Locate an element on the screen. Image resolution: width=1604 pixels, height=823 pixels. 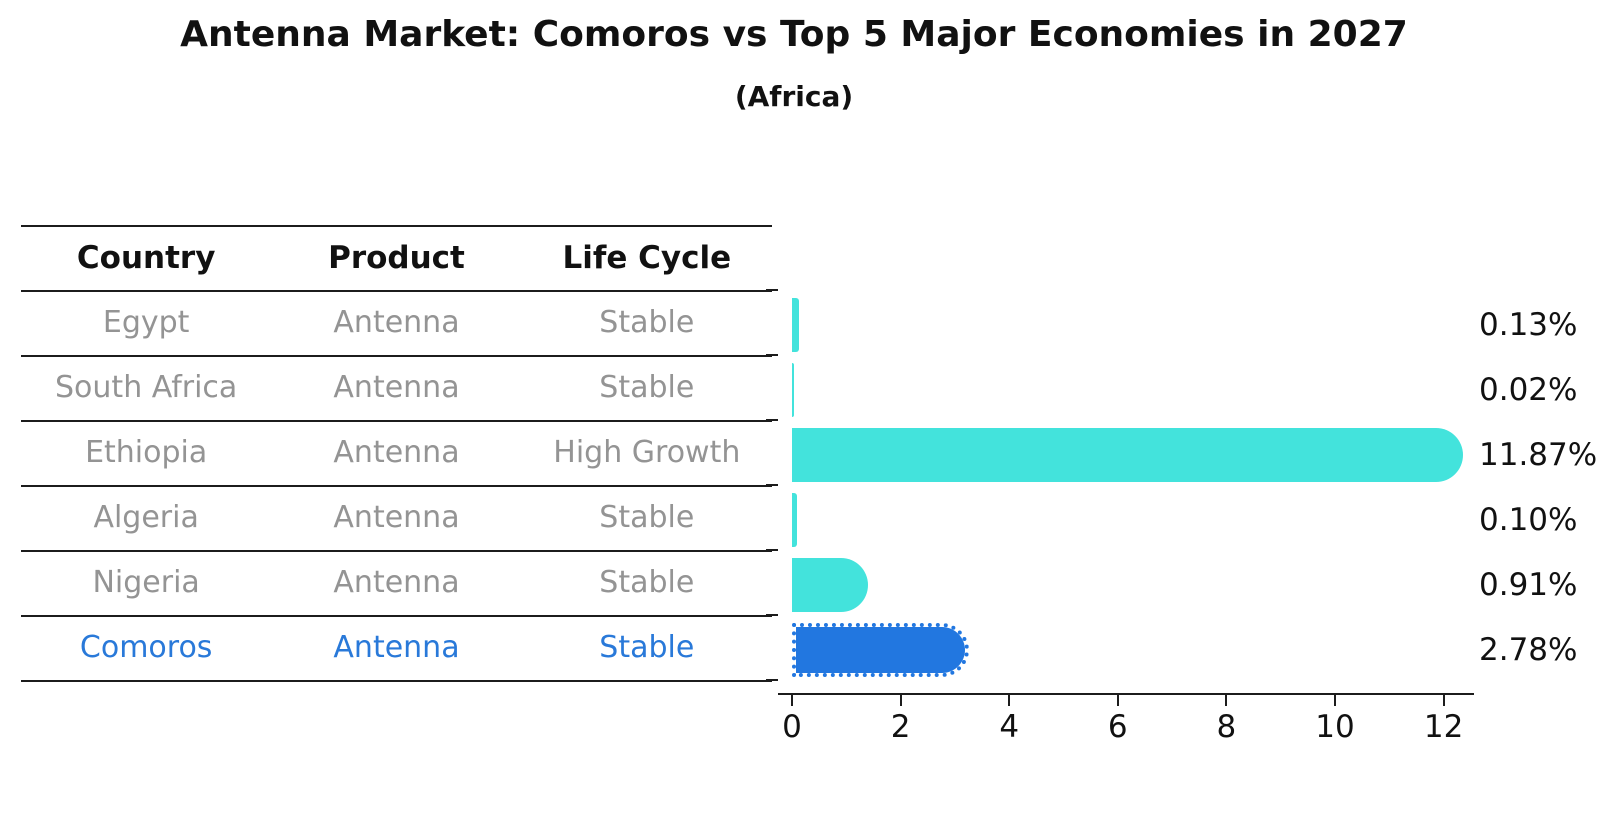
x-axis-tick-label: 10 is located at coordinates (1335, 727).